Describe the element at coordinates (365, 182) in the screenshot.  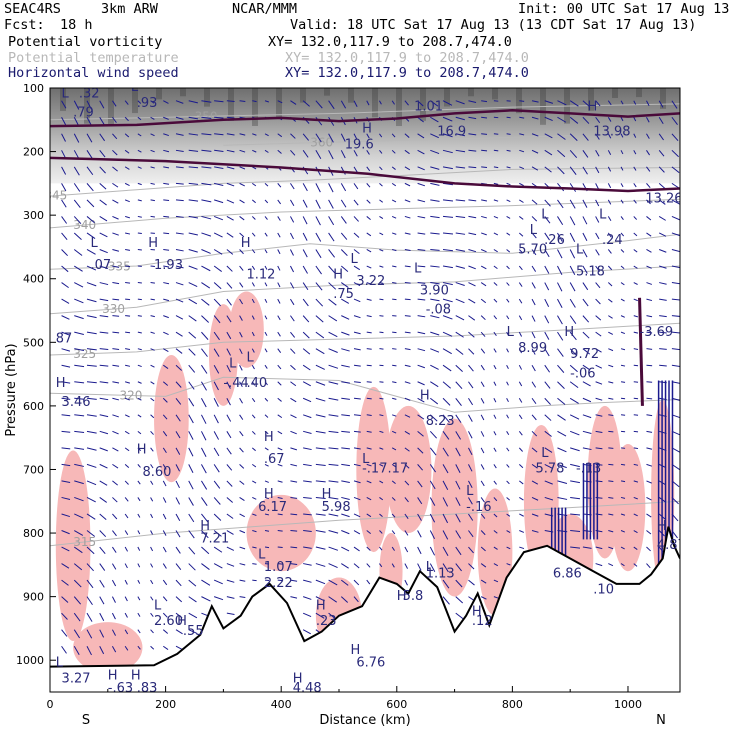
I see `theta-contour` at that location.